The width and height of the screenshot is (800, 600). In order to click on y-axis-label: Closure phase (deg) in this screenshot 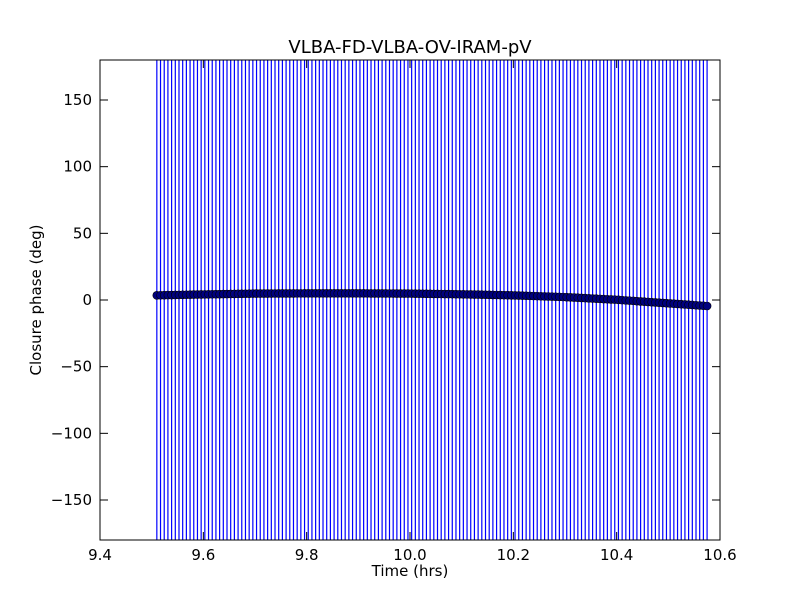, I will do `click(36, 300)`.